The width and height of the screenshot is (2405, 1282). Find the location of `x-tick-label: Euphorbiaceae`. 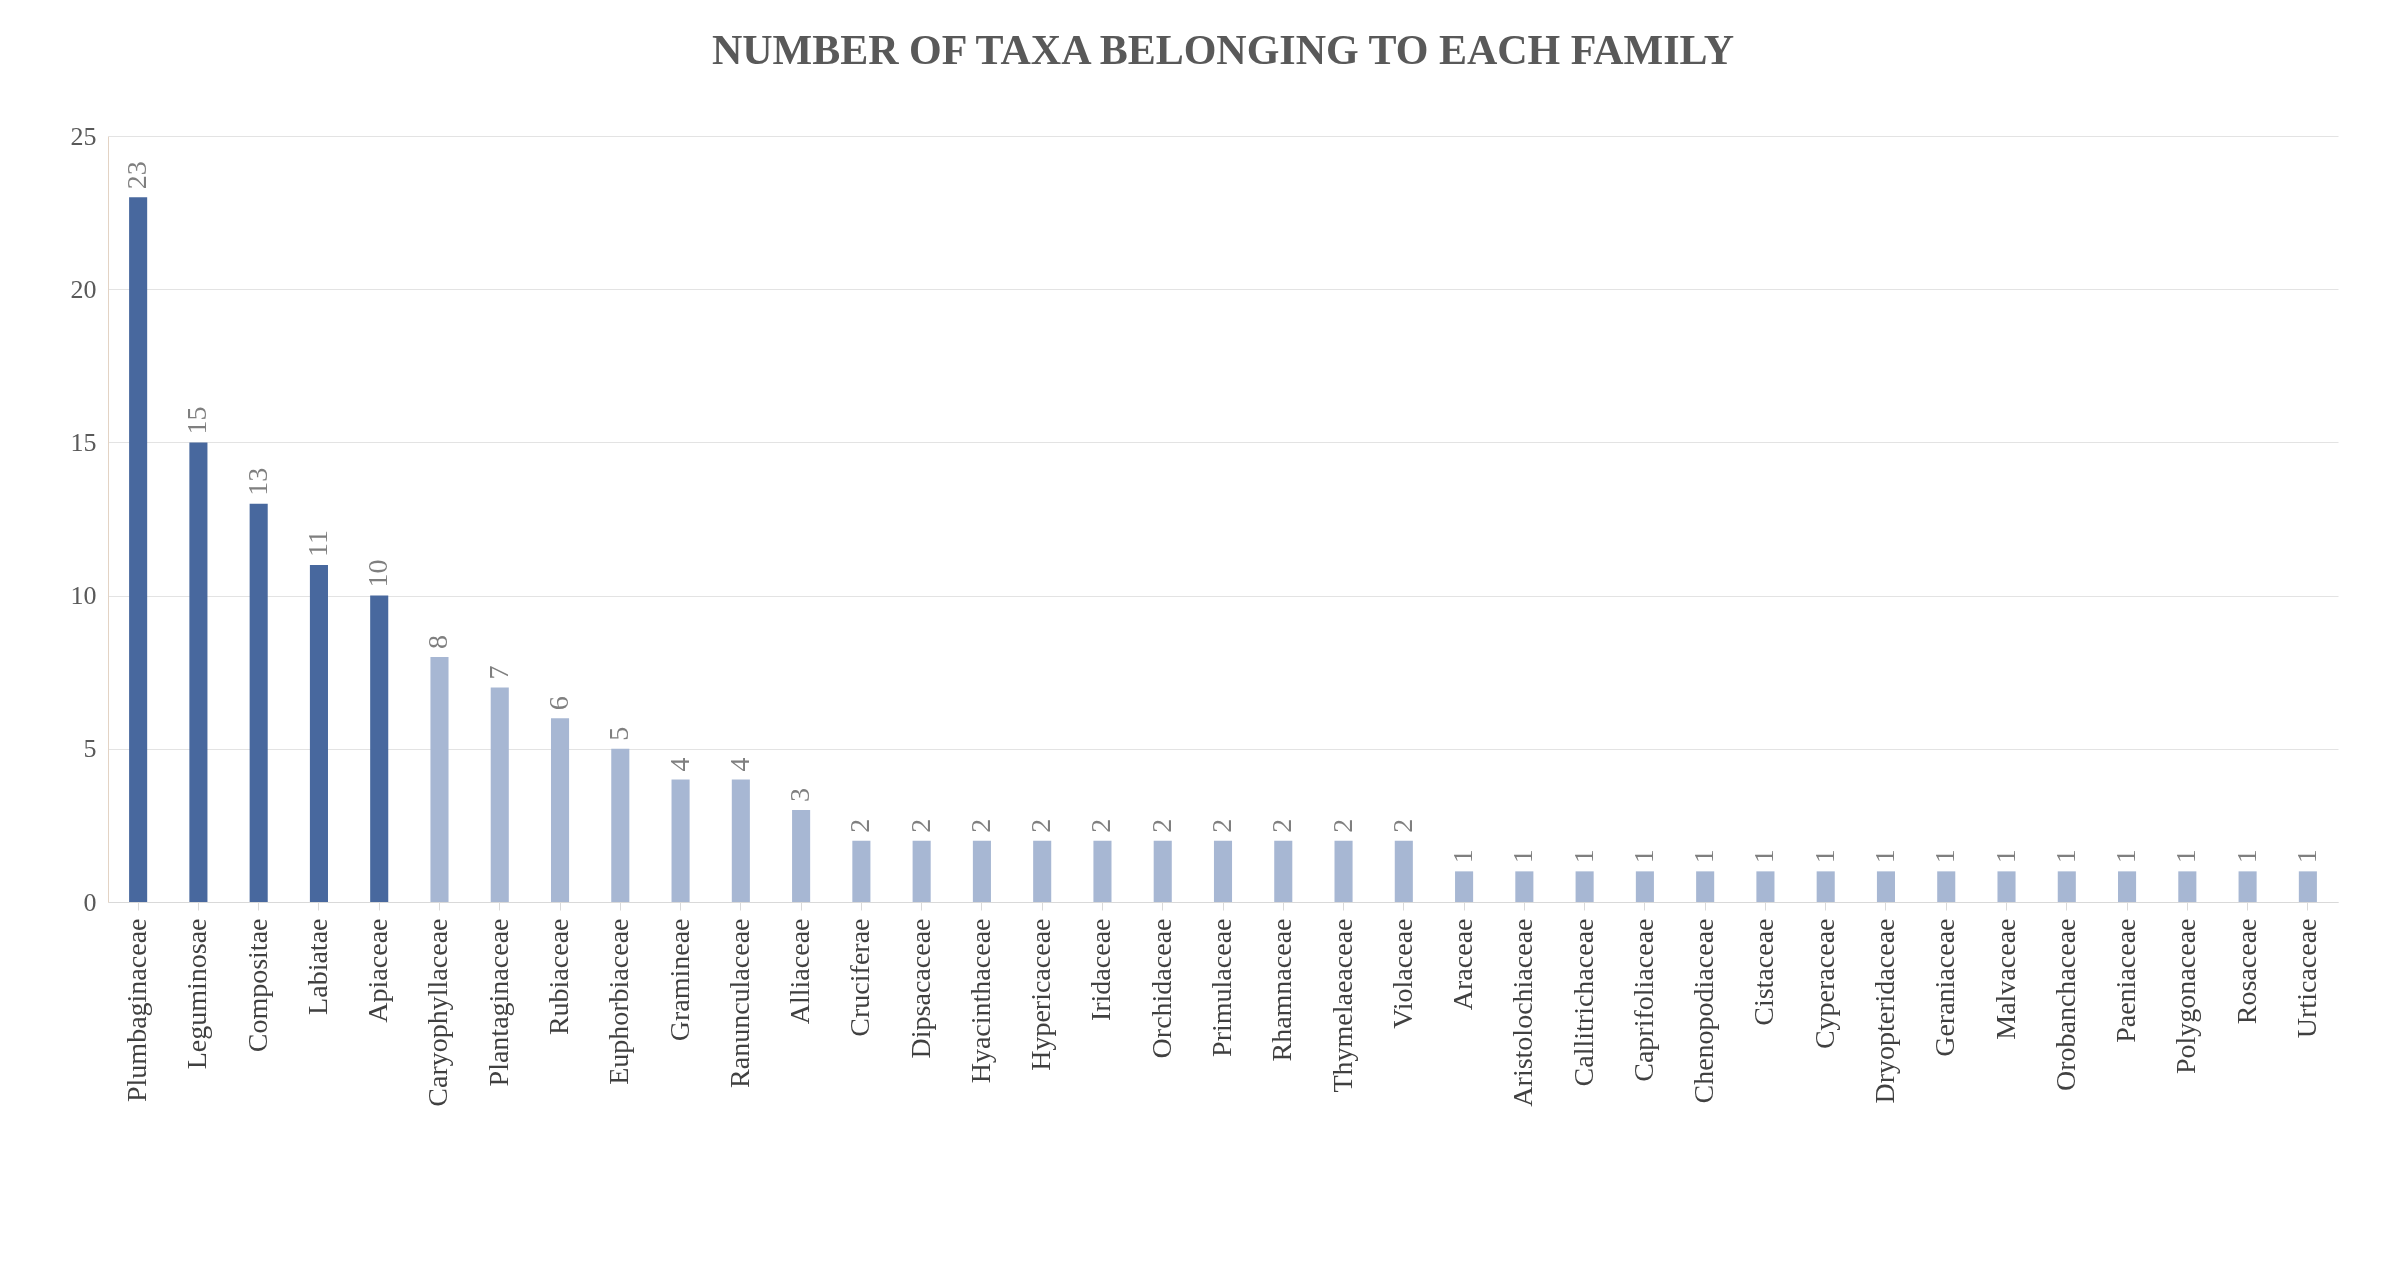

x-tick-label: Euphorbiaceae is located at coordinates (619, 1001).